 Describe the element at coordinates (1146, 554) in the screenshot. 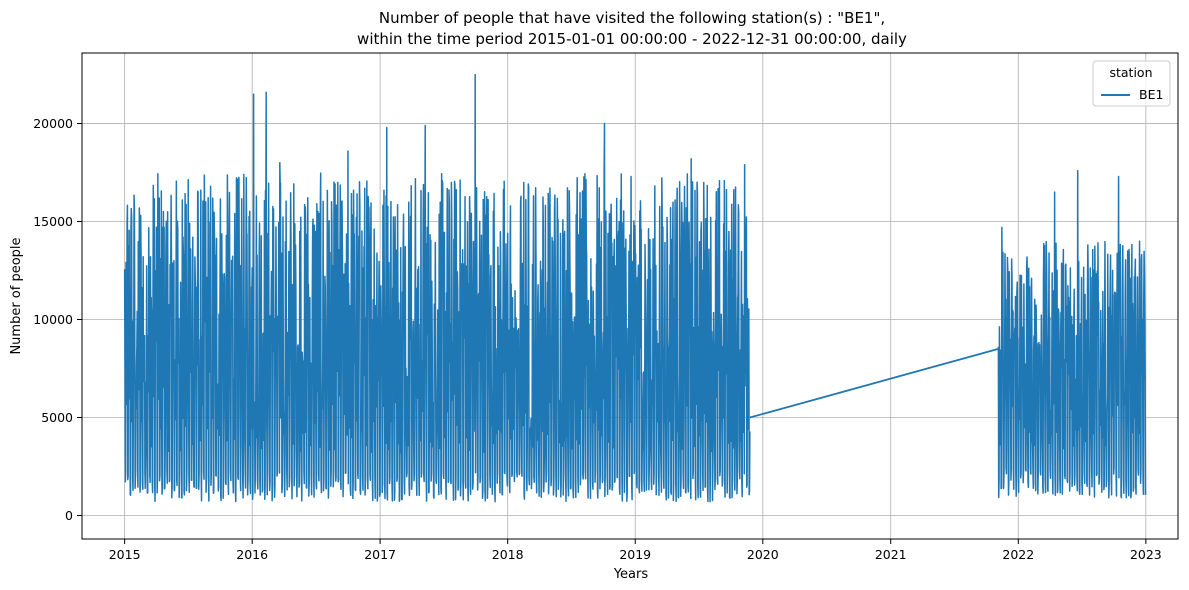

I see `x-tick-label: 2023` at that location.